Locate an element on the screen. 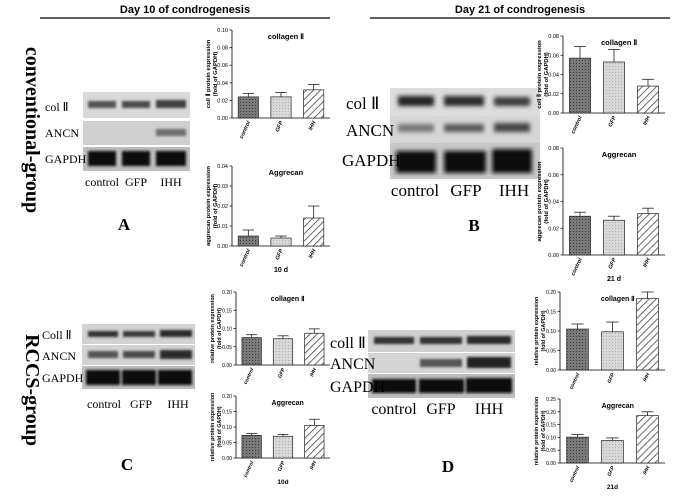 This screenshot has height=497, width=700. lane-label-c-control: control is located at coordinates (104, 404).